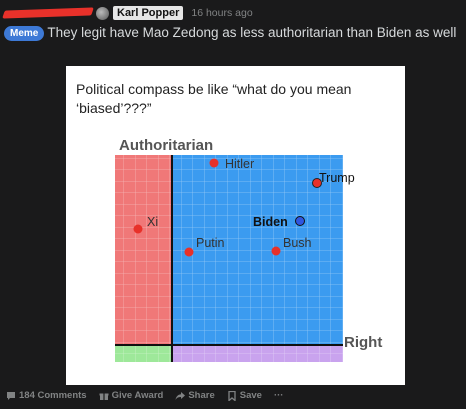 The height and width of the screenshot is (409, 466). What do you see at coordinates (137, 395) in the screenshot?
I see `give-award-label: Give Award` at bounding box center [137, 395].